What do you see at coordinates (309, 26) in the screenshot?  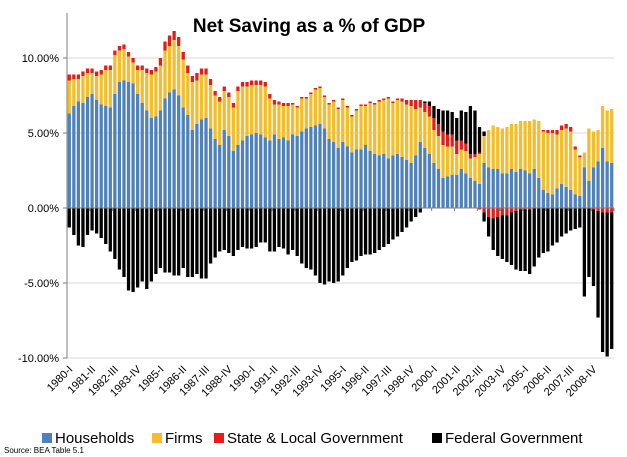 I see `chart-title: Net Saving as a % of GDP` at bounding box center [309, 26].